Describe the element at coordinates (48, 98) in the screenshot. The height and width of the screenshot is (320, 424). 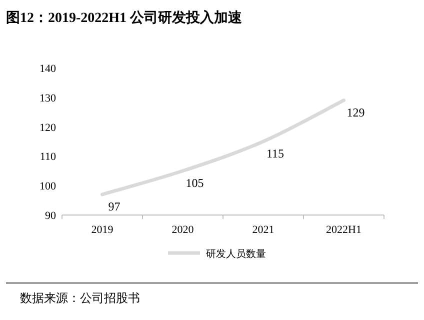
I see `y-tick-label: 130` at that location.